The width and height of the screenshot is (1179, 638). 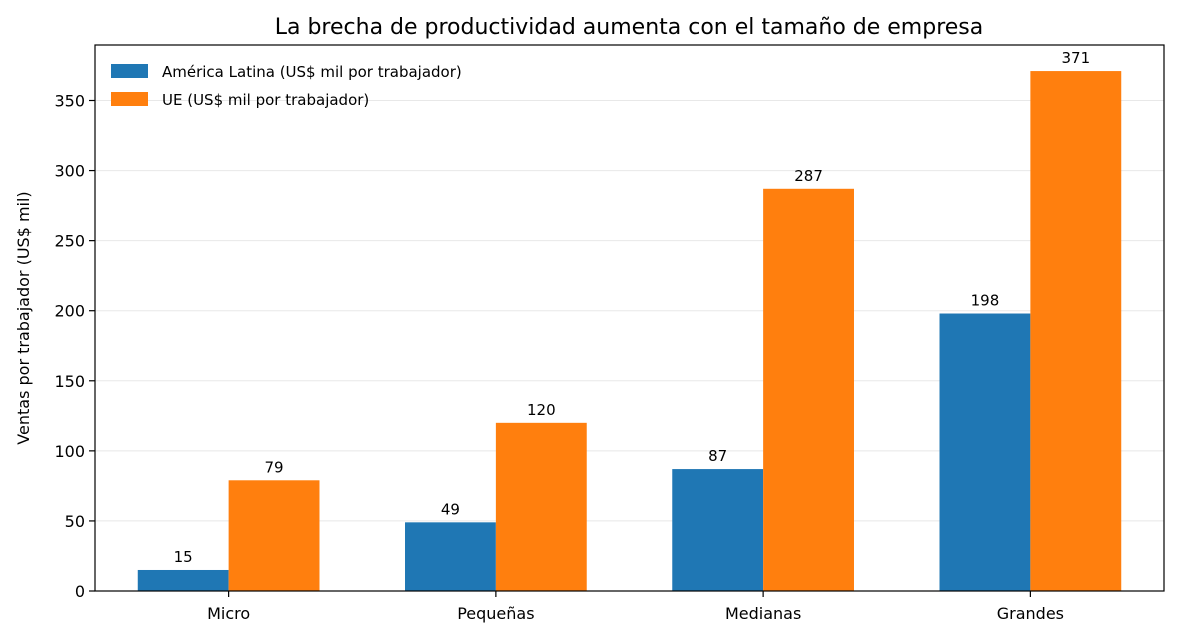 What do you see at coordinates (450, 556) in the screenshot?
I see `bar-latam-pequeñas` at bounding box center [450, 556].